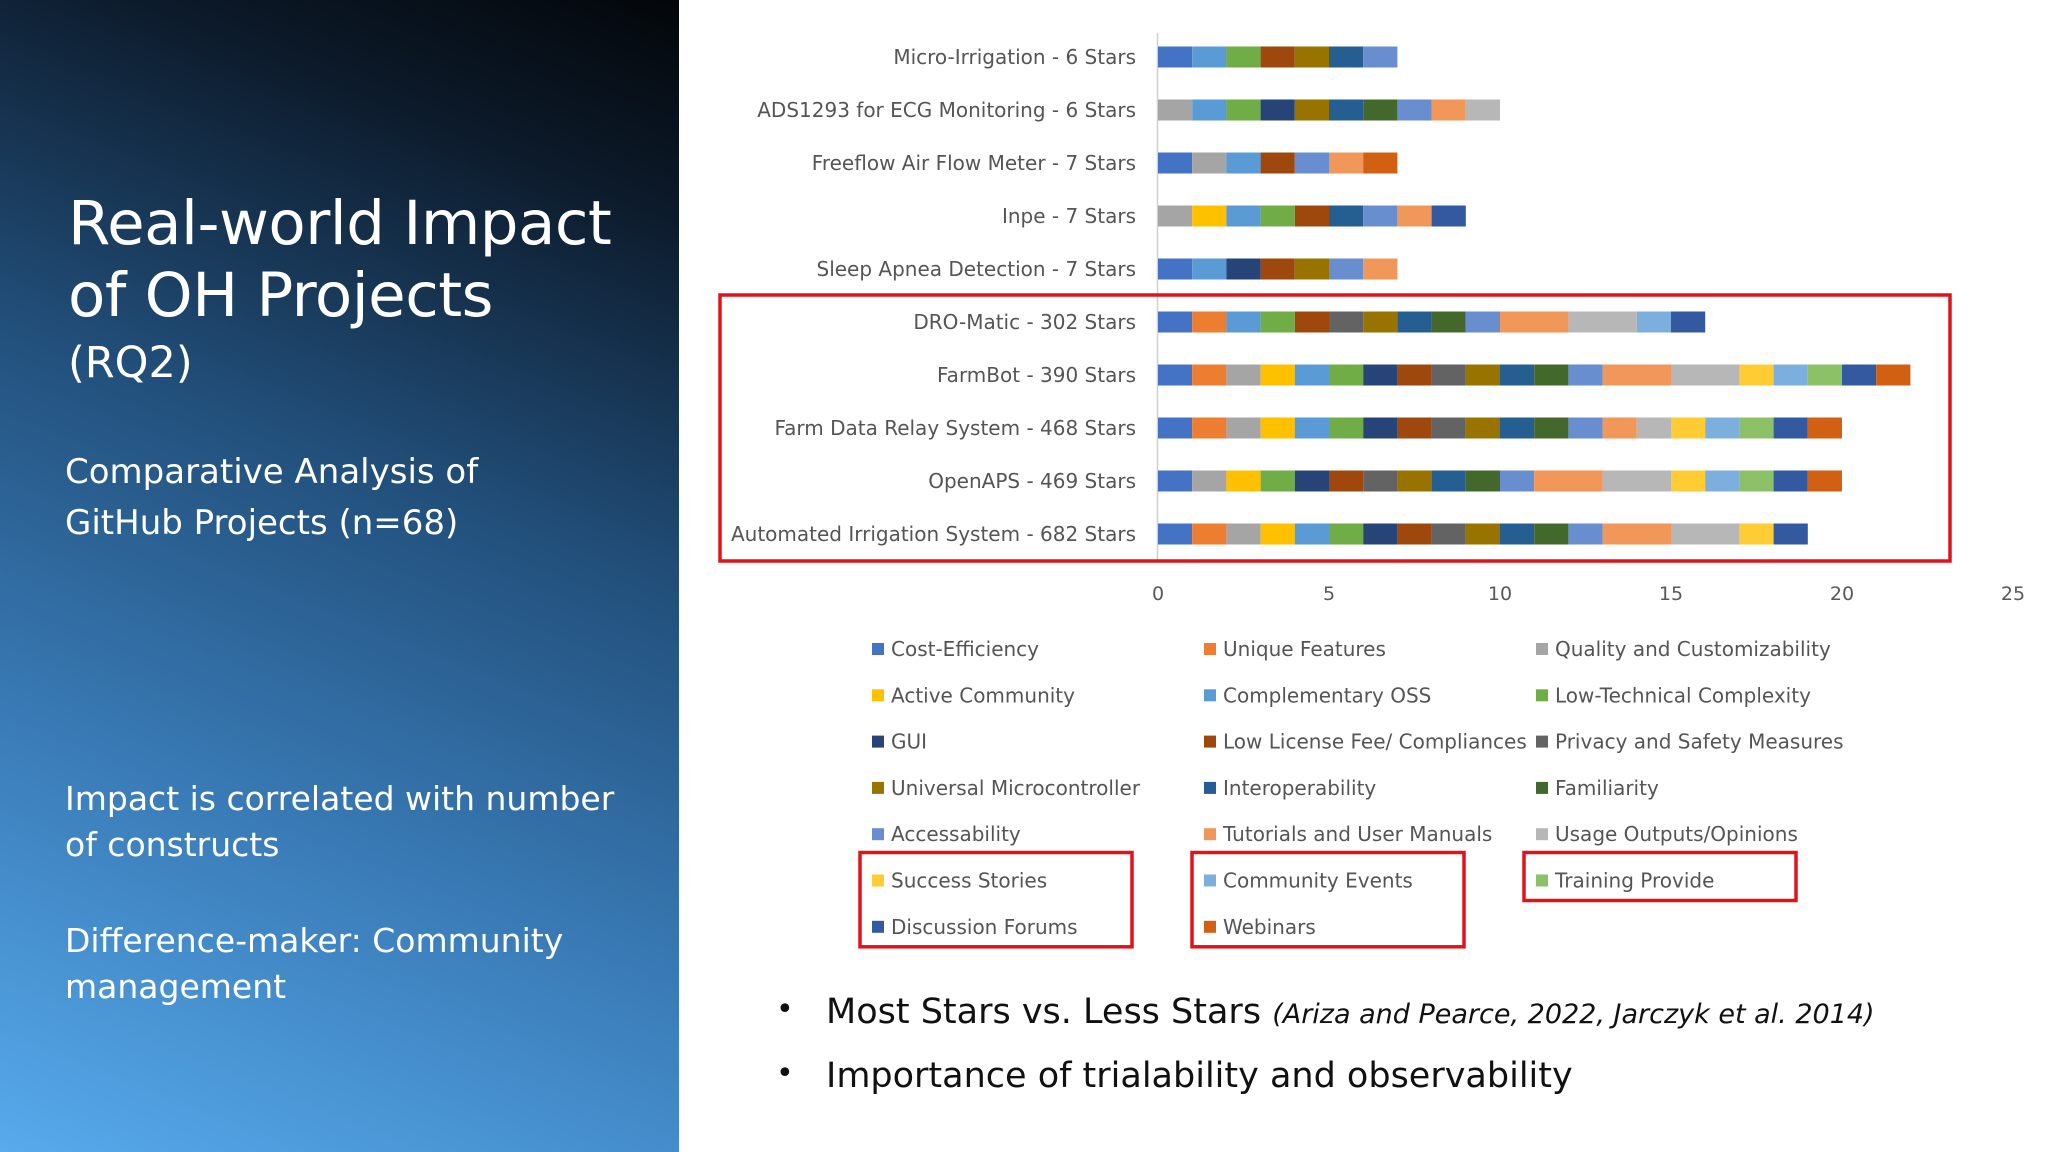 This screenshot has width=2048, height=1152. Describe the element at coordinates (1032, 481) in the screenshot. I see `y-tick-label: OpenAPS - 469 Stars` at that location.